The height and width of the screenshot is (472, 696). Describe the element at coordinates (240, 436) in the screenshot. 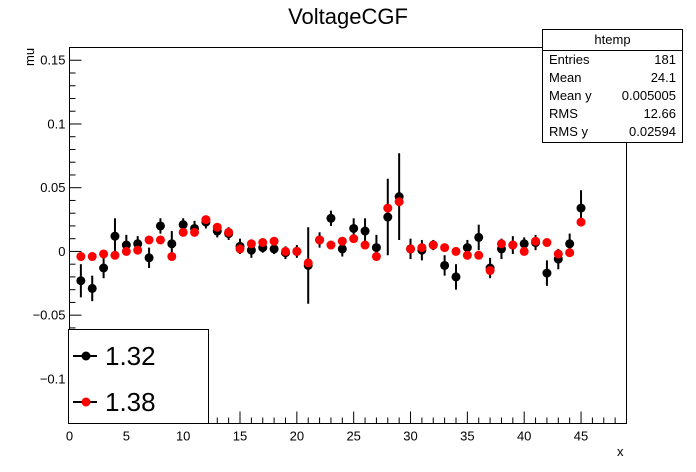

I see `x-tick-label: 15` at that location.